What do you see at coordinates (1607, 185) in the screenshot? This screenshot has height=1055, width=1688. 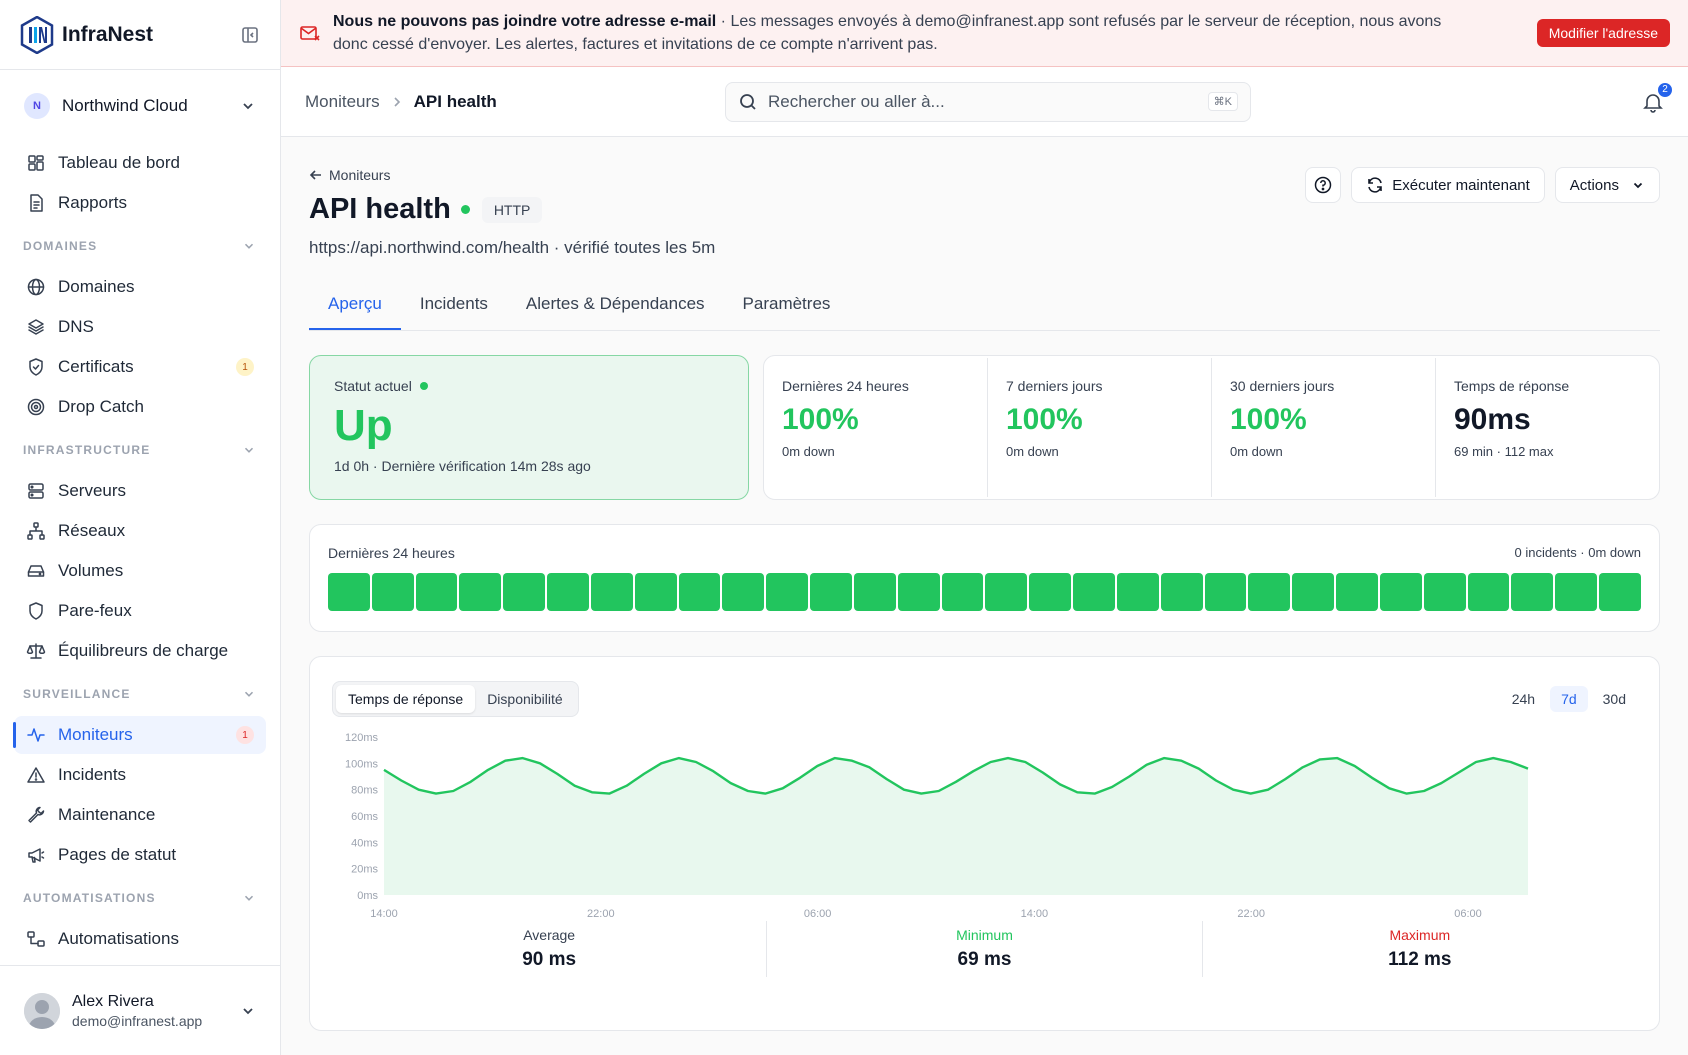 I see `actions-dropdown: Actions` at bounding box center [1607, 185].